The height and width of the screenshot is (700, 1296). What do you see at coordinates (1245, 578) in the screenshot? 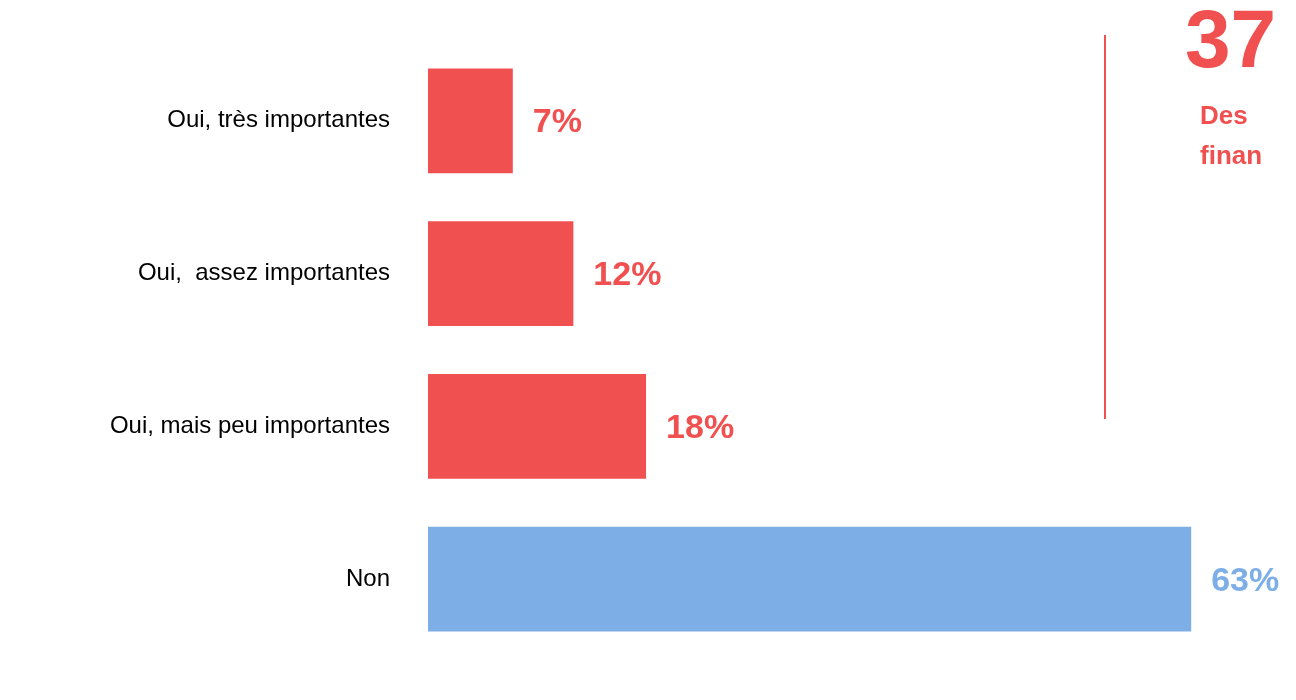
I see `data-label: 63%` at bounding box center [1245, 578].